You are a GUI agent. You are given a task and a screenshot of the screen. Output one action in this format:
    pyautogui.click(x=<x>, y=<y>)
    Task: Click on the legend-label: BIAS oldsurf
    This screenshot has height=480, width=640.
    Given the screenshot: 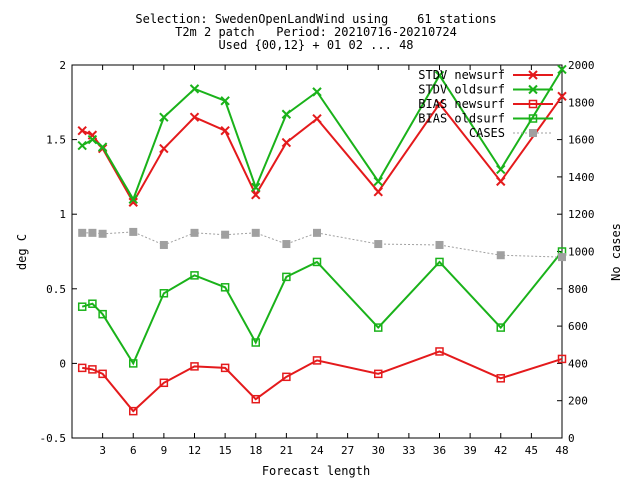 What is the action you would take?
    pyautogui.click(x=461, y=119)
    